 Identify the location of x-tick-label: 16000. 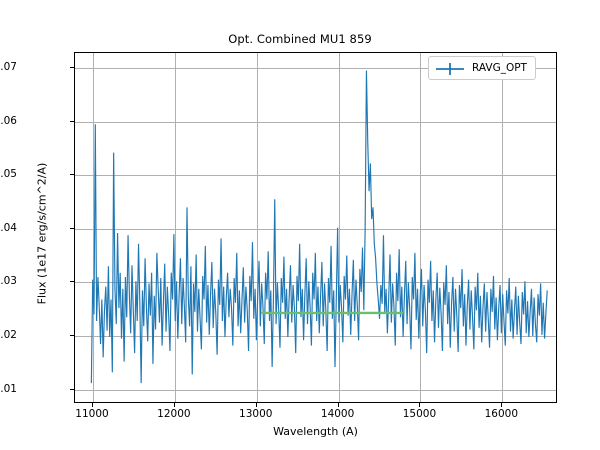
(501, 414).